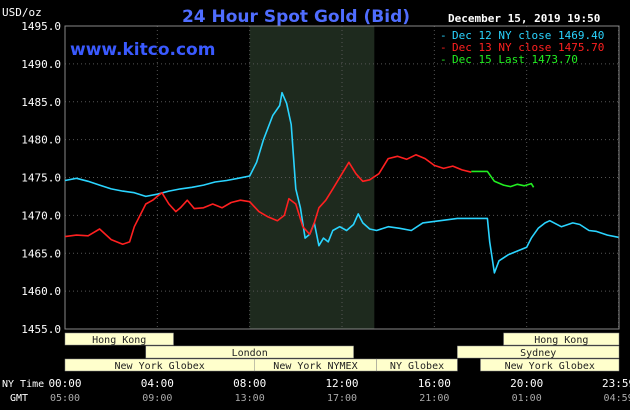 The height and width of the screenshot is (410, 630). Describe the element at coordinates (249, 383) in the screenshot. I see `x-tick-label: 08:00` at that location.